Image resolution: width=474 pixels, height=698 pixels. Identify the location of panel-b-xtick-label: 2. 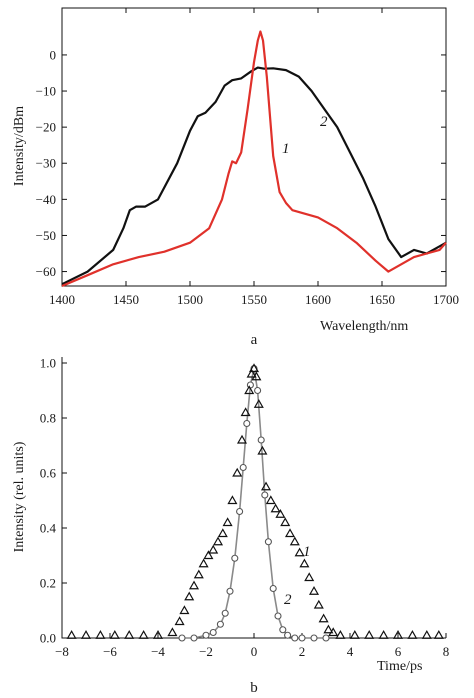
(302, 651).